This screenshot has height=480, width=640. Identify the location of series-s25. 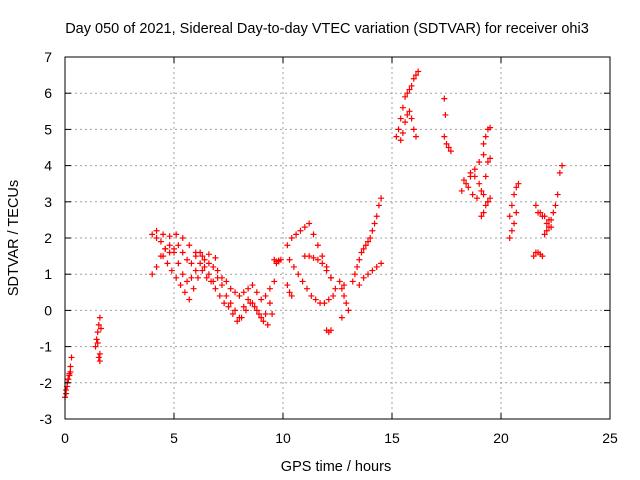
(514, 200).